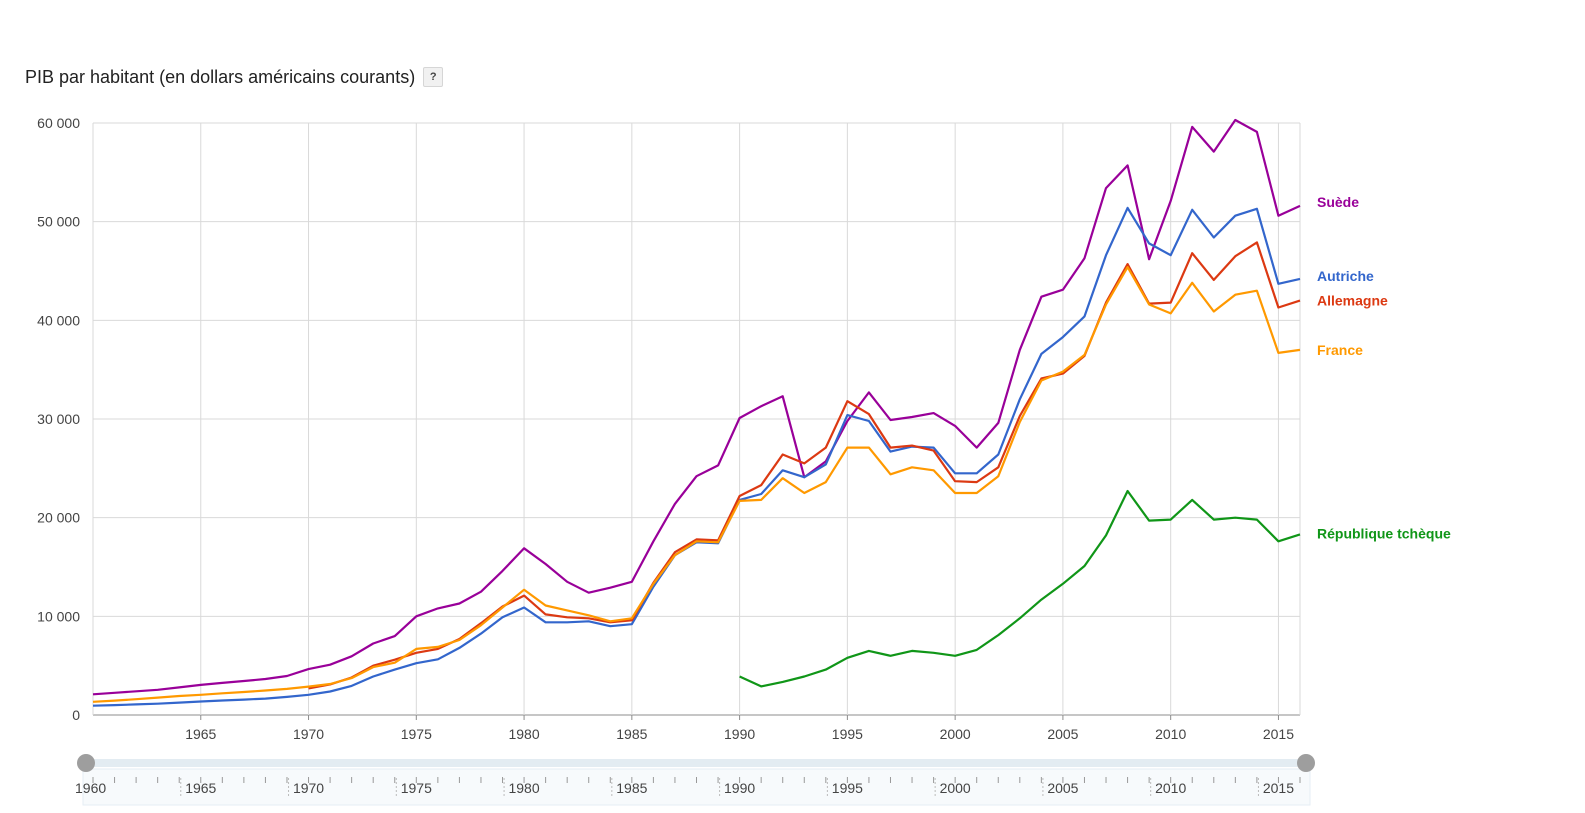 The image size is (1585, 813). What do you see at coordinates (76, 715) in the screenshot?
I see `y-tick-label: 0` at bounding box center [76, 715].